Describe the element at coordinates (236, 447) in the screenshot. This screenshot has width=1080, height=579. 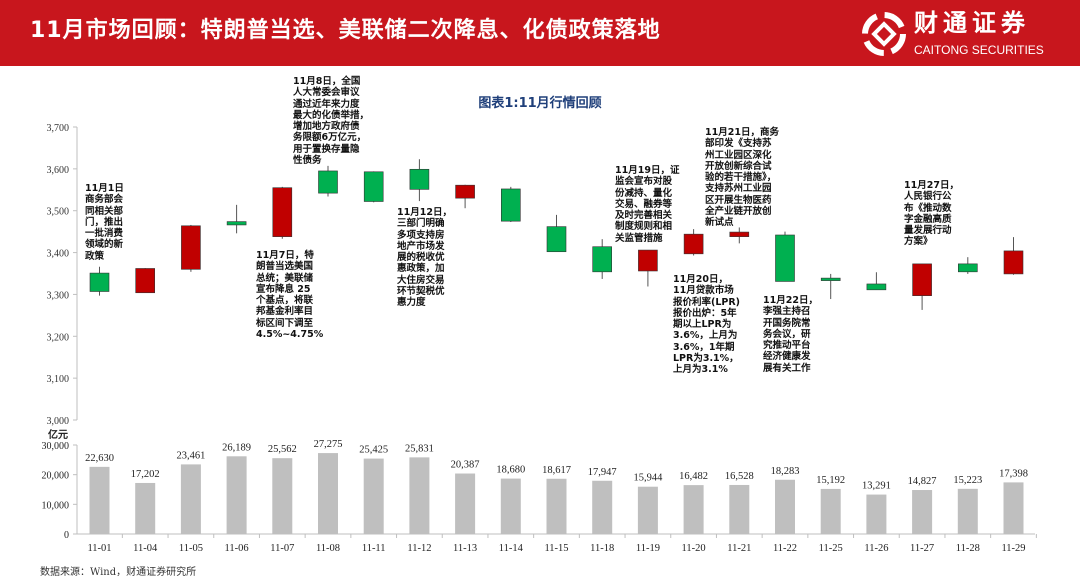
I see `bar-value-label: 26,189` at that location.